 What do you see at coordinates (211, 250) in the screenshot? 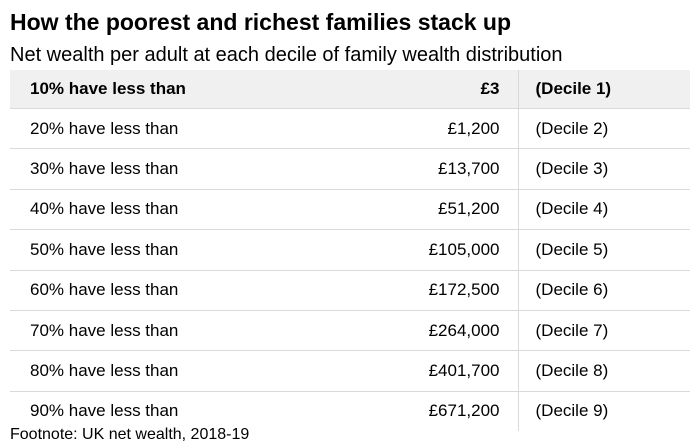
I see `row-label: 50% have less than` at bounding box center [211, 250].